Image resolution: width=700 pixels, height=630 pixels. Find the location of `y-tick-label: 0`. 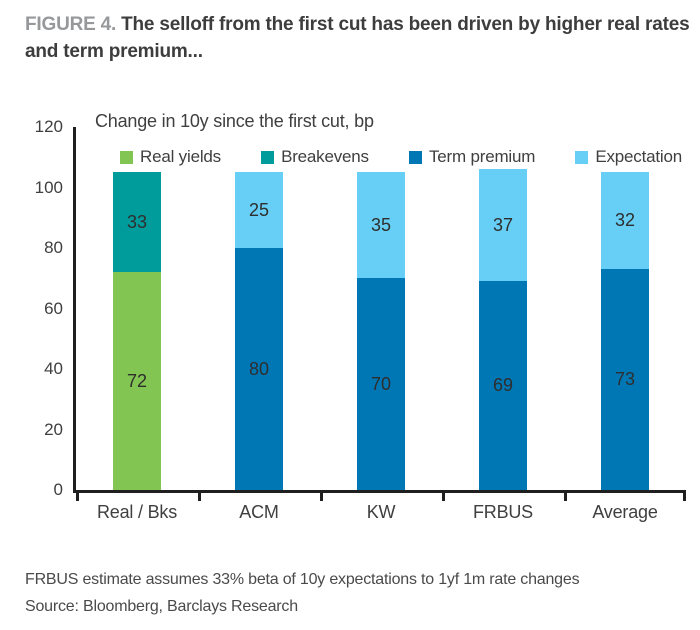

y-tick-label: 0 is located at coordinates (58, 489).